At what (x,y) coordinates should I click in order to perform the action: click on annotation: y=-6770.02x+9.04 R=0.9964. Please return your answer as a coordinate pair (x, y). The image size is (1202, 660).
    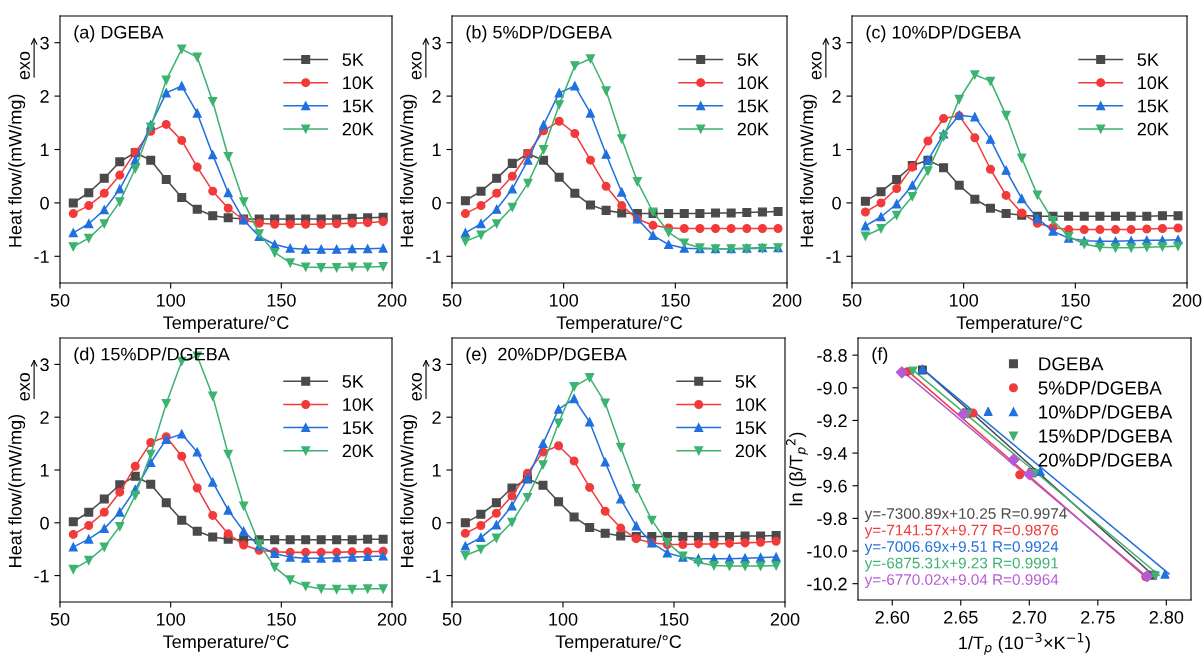
    Looking at the image, I should click on (961, 581).